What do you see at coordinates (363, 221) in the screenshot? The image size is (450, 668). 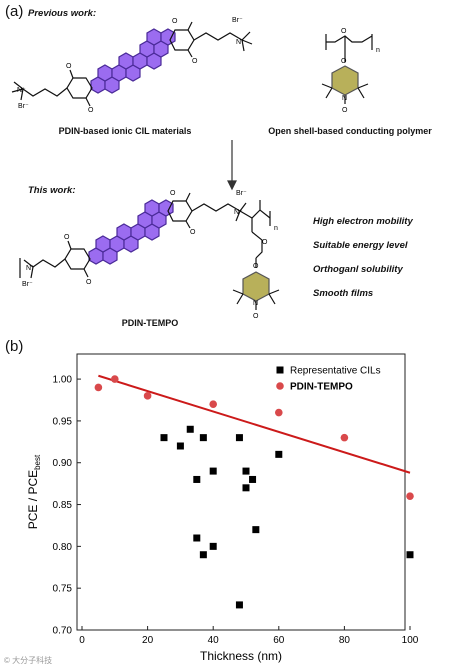 I see `feature-item: High electron mobility` at bounding box center [363, 221].